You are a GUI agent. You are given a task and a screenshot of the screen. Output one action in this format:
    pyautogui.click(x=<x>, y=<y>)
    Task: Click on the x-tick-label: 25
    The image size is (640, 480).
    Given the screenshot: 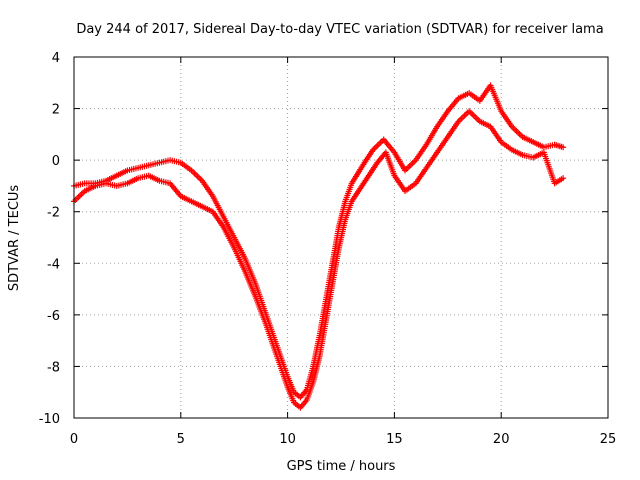 What is the action you would take?
    pyautogui.click(x=608, y=439)
    